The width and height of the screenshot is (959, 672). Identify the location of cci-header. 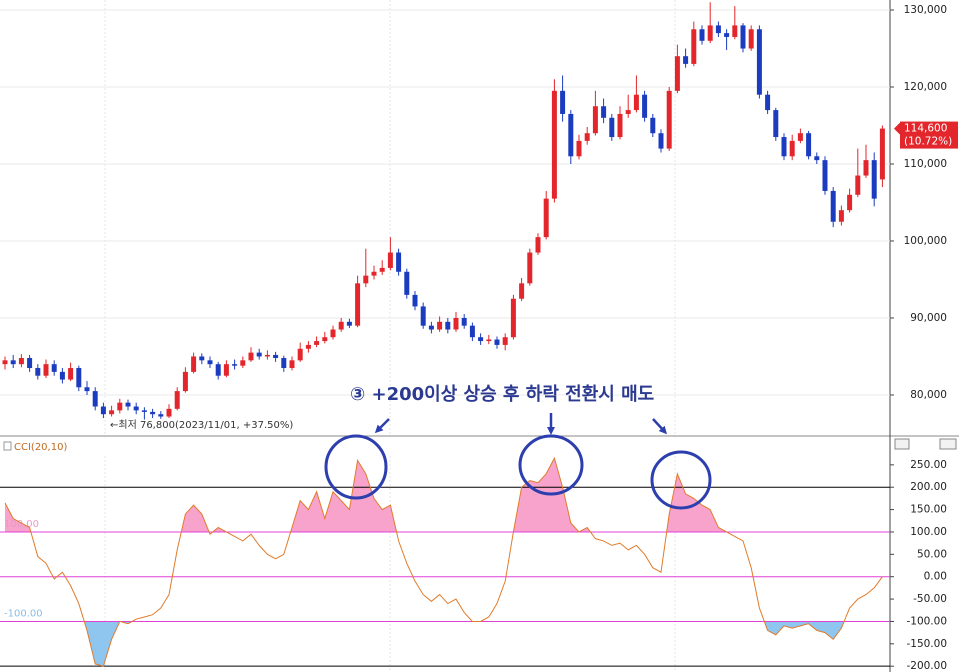
(445, 446).